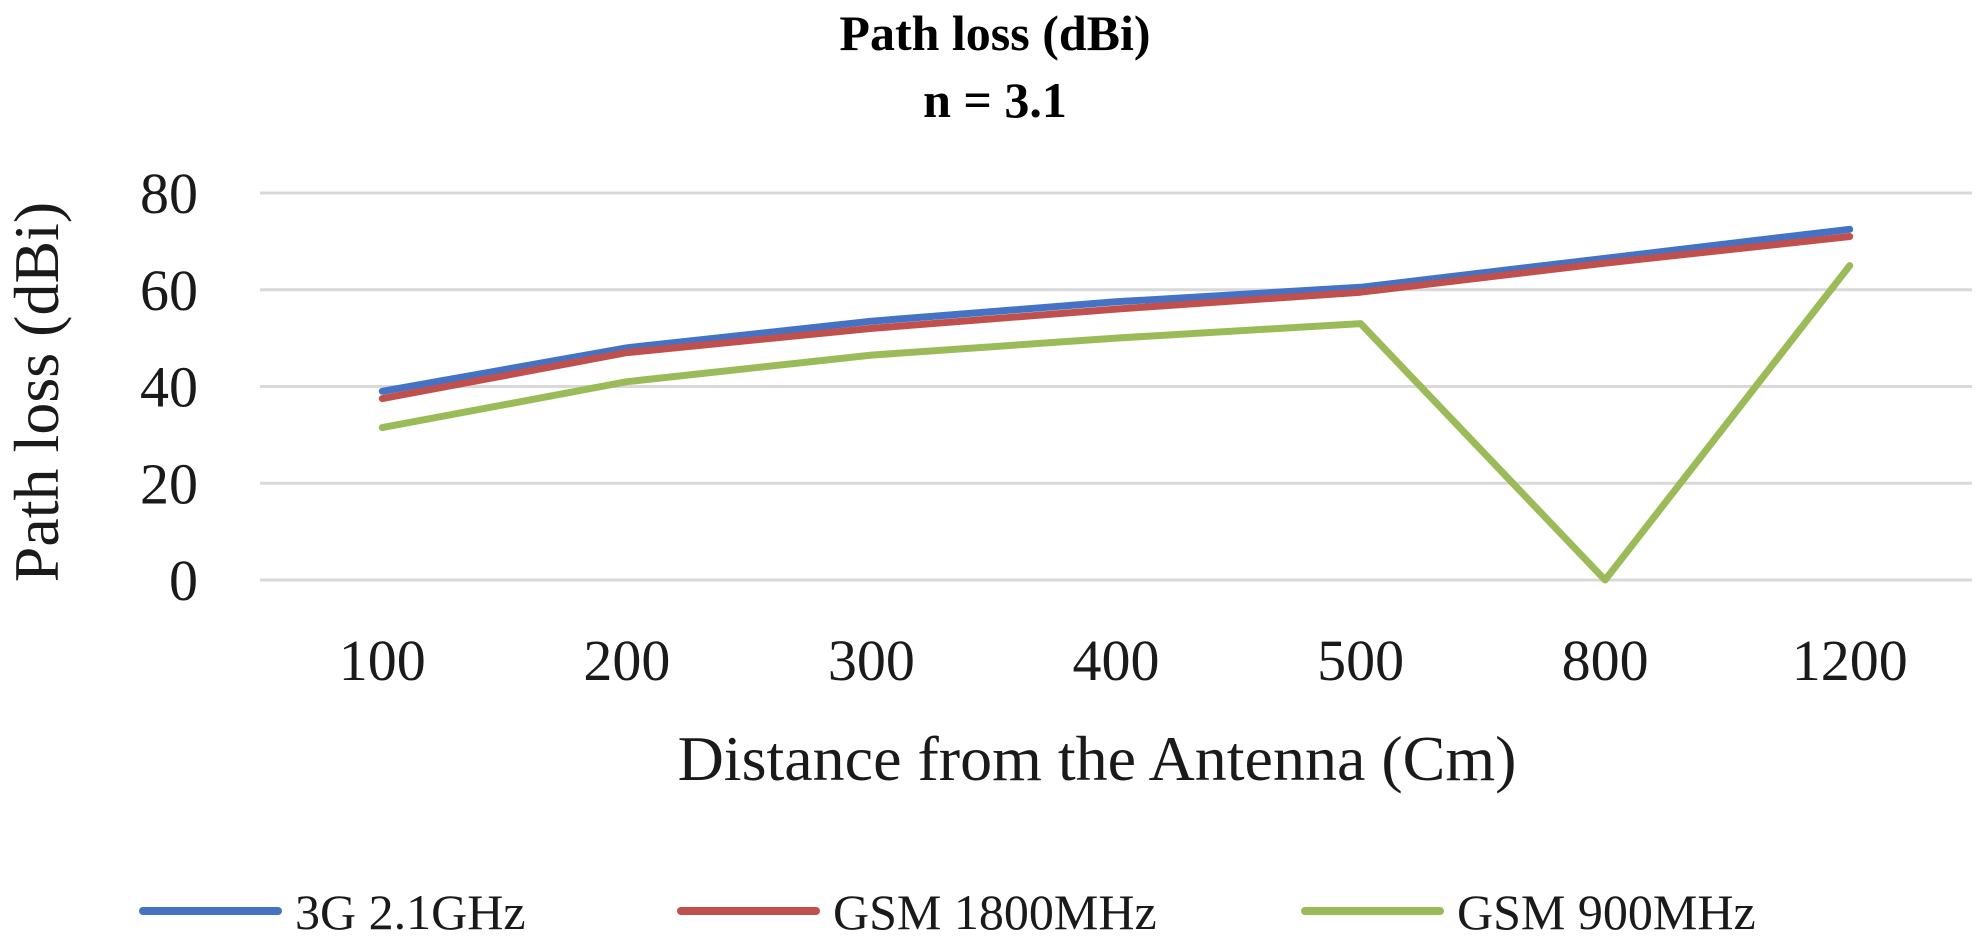 The height and width of the screenshot is (952, 1977). I want to click on y-axis-title: Path loss (dBi), so click(36, 392).